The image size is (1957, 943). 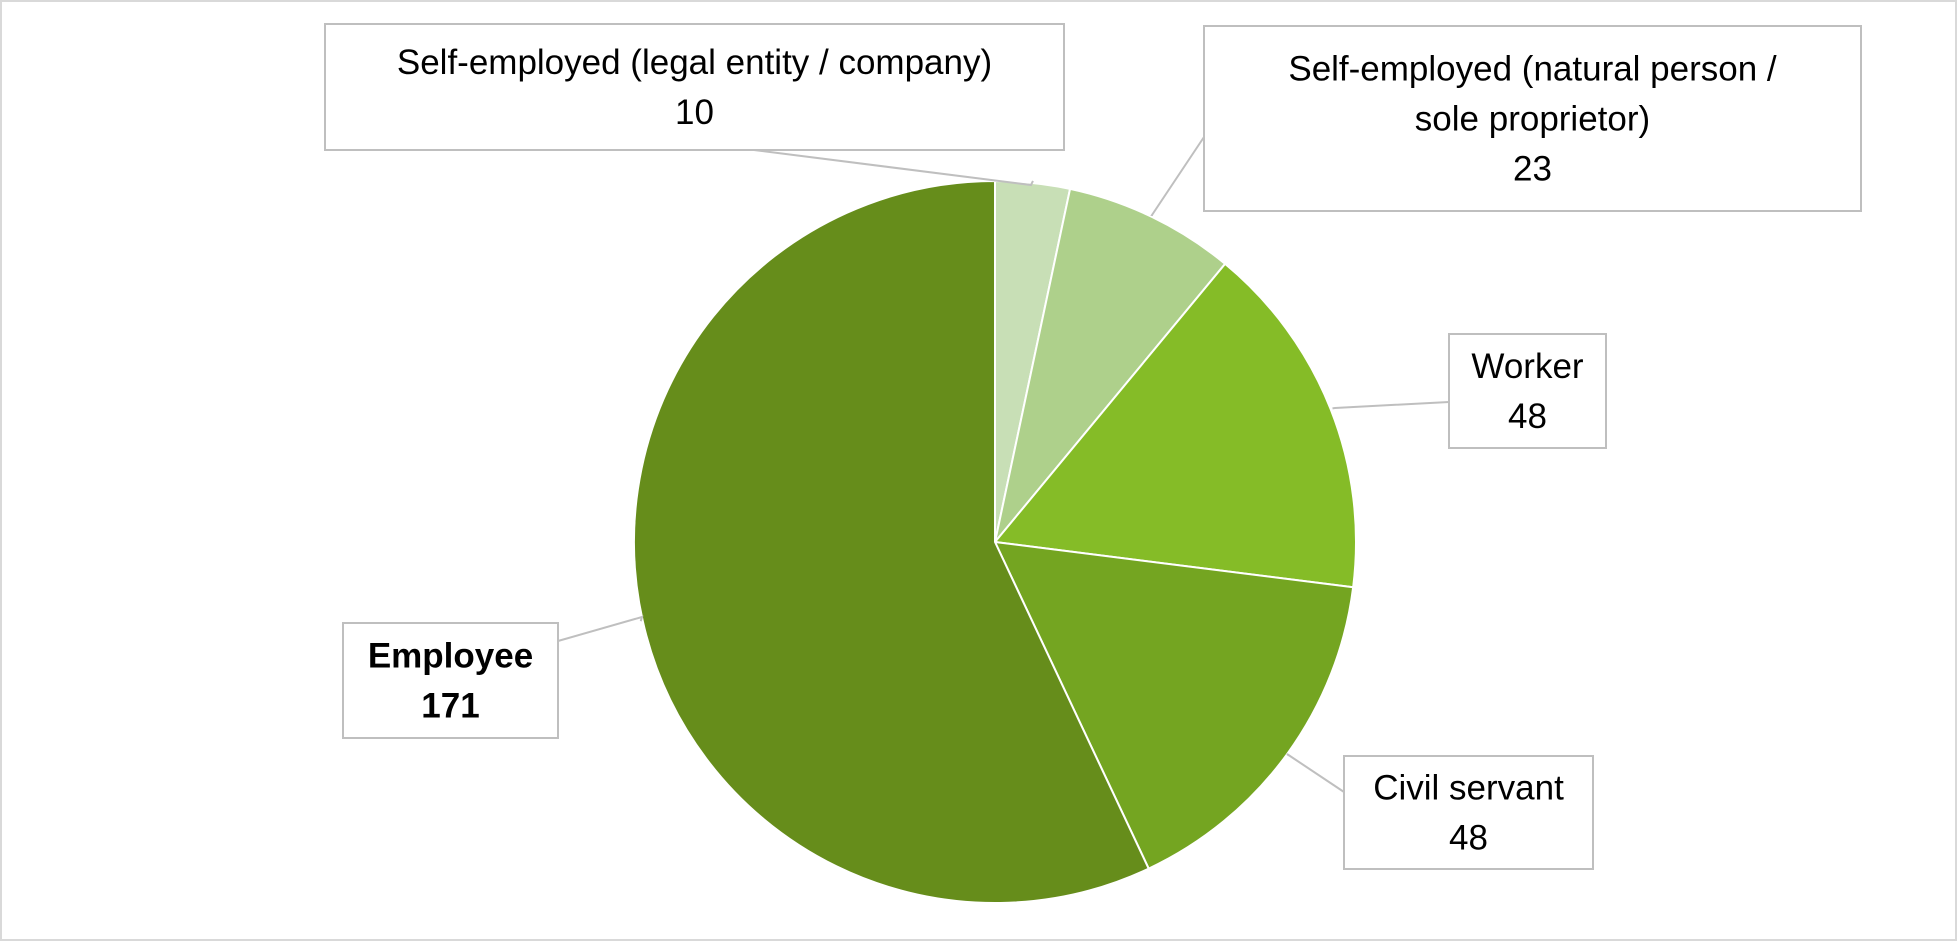 What do you see at coordinates (1532, 169) in the screenshot?
I see `data-label-value: 23` at bounding box center [1532, 169].